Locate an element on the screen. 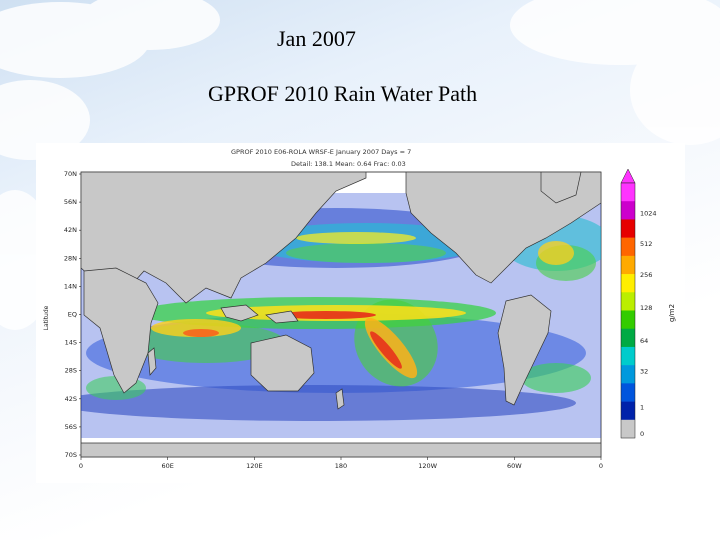 Image resolution: width=720 pixels, height=540 pixels. colorbar is located at coordinates (628, 303).